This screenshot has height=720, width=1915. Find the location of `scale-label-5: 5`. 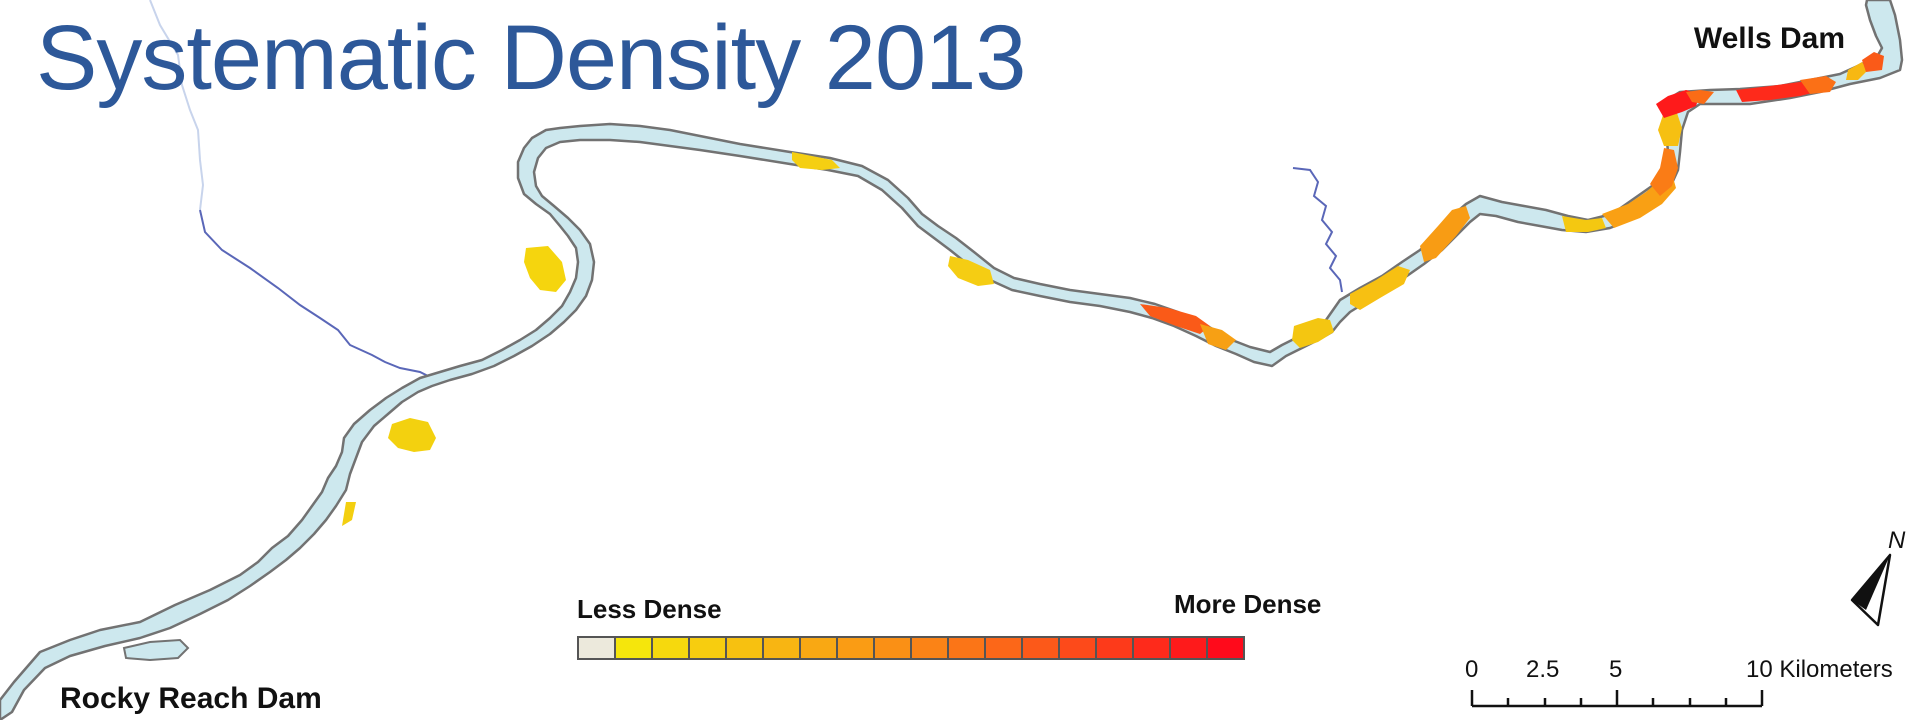

scale-label-5: 5 is located at coordinates (1616, 669).